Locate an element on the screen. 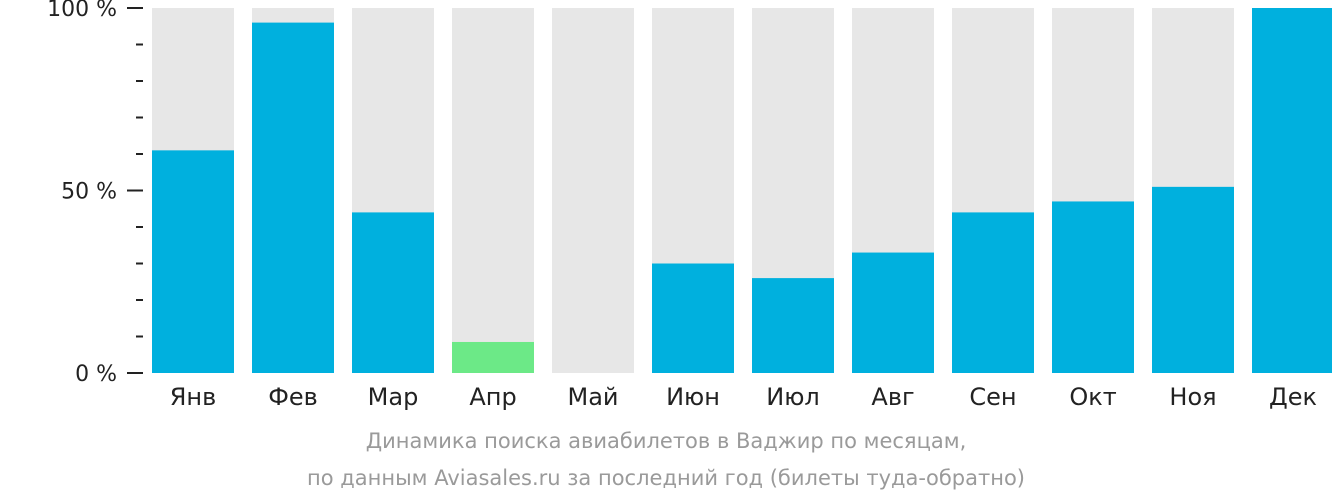 Image resolution: width=1332 pixels, height=502 pixels. y-tick-label: 100 % is located at coordinates (82, 11).